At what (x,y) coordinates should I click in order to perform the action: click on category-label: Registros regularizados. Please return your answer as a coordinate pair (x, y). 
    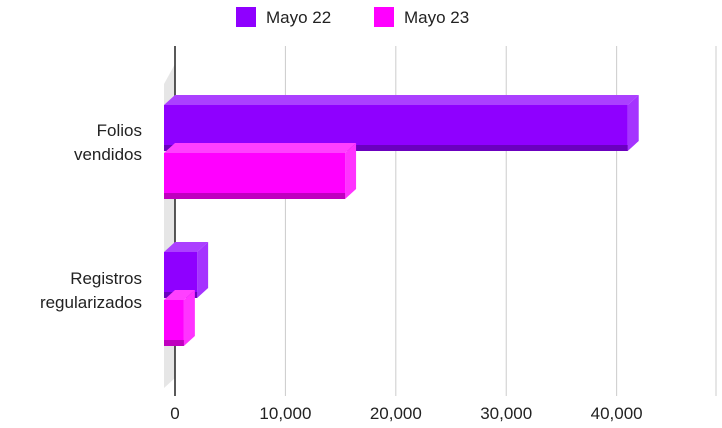
    Looking at the image, I should click on (91, 290).